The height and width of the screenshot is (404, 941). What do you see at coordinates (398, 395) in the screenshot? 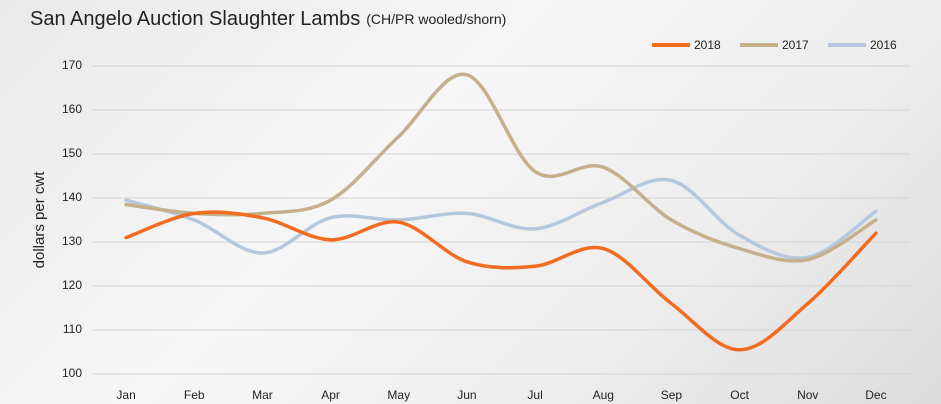
I see `x-tick-label: May` at bounding box center [398, 395].